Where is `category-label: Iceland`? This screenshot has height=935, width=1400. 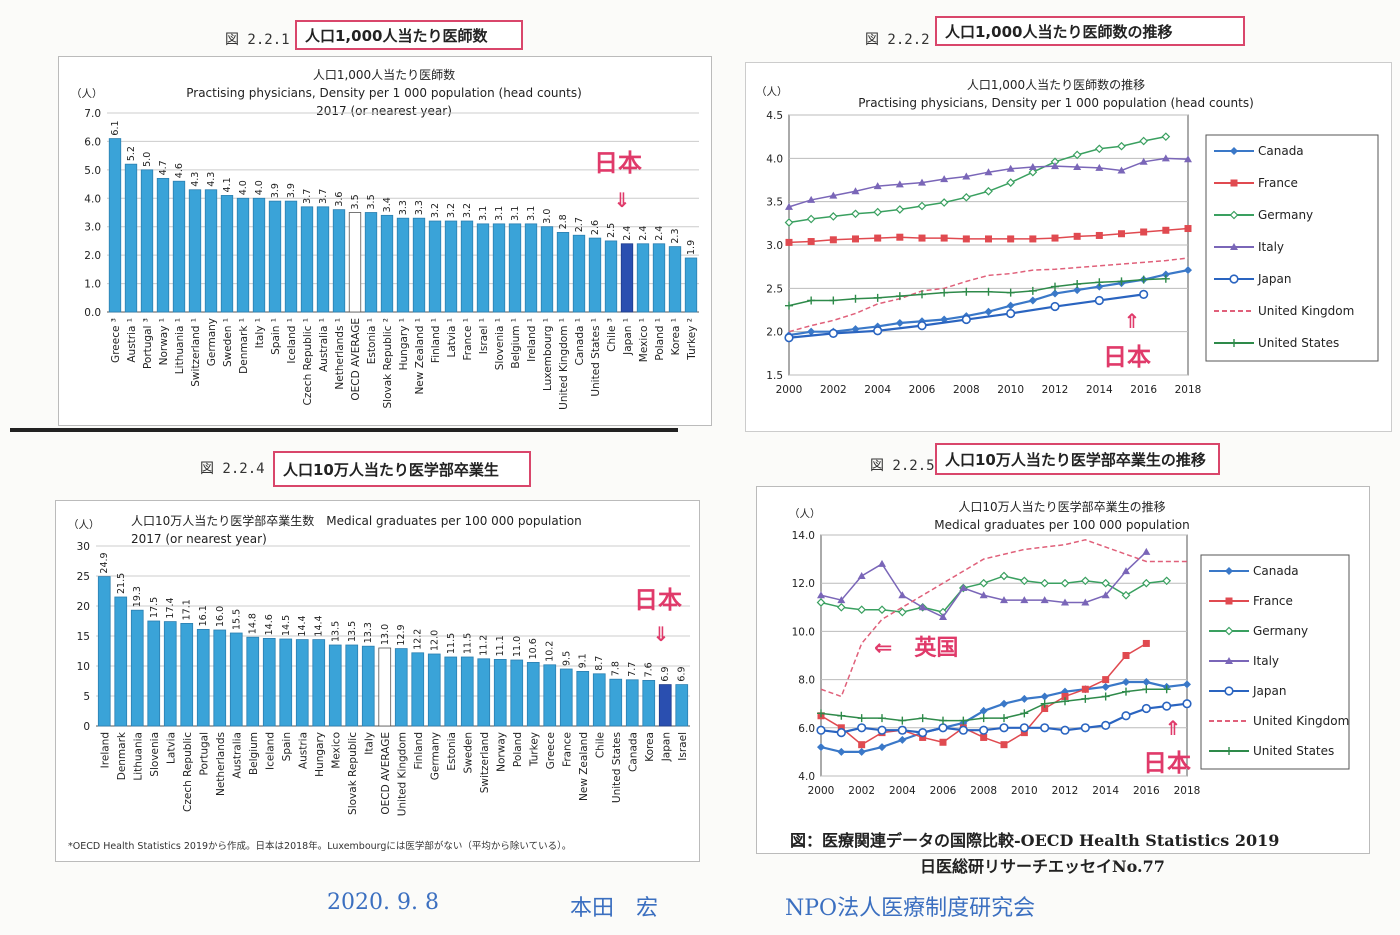 category-label: Iceland is located at coordinates (270, 751).